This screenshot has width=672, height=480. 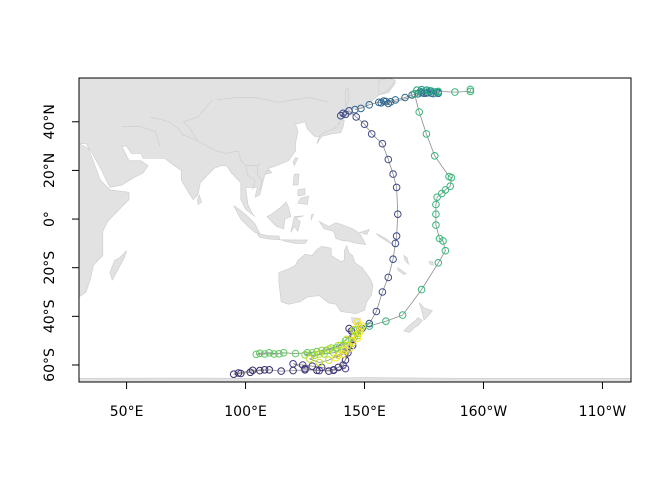 What do you see at coordinates (355, 379) in the screenshot?
I see `land-antarctica` at bounding box center [355, 379].